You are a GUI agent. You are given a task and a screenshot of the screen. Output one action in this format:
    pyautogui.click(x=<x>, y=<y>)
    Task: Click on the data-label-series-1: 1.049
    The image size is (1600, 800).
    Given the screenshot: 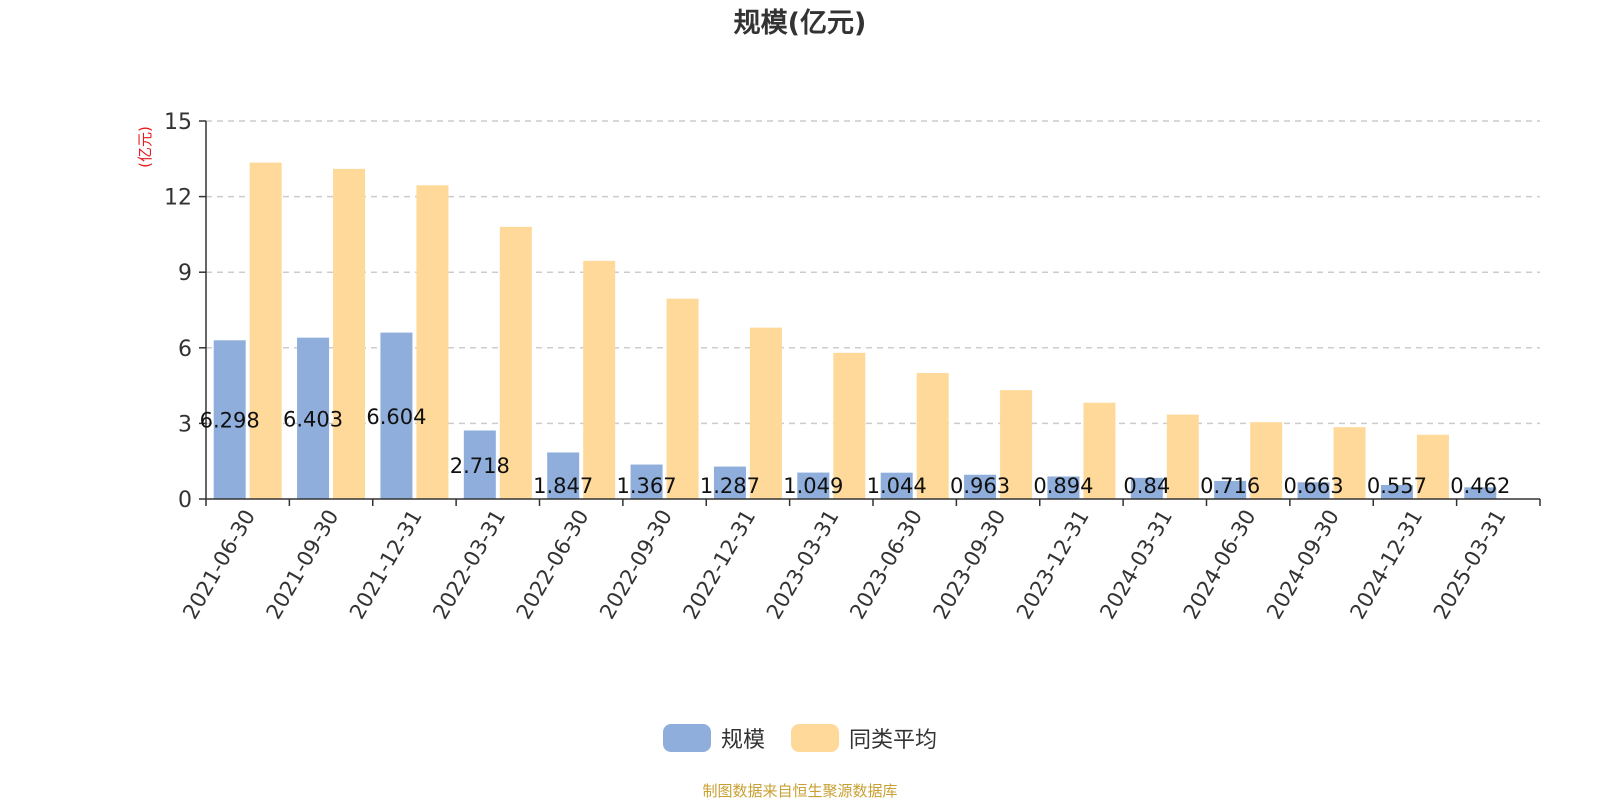 What is the action you would take?
    pyautogui.click(x=813, y=486)
    